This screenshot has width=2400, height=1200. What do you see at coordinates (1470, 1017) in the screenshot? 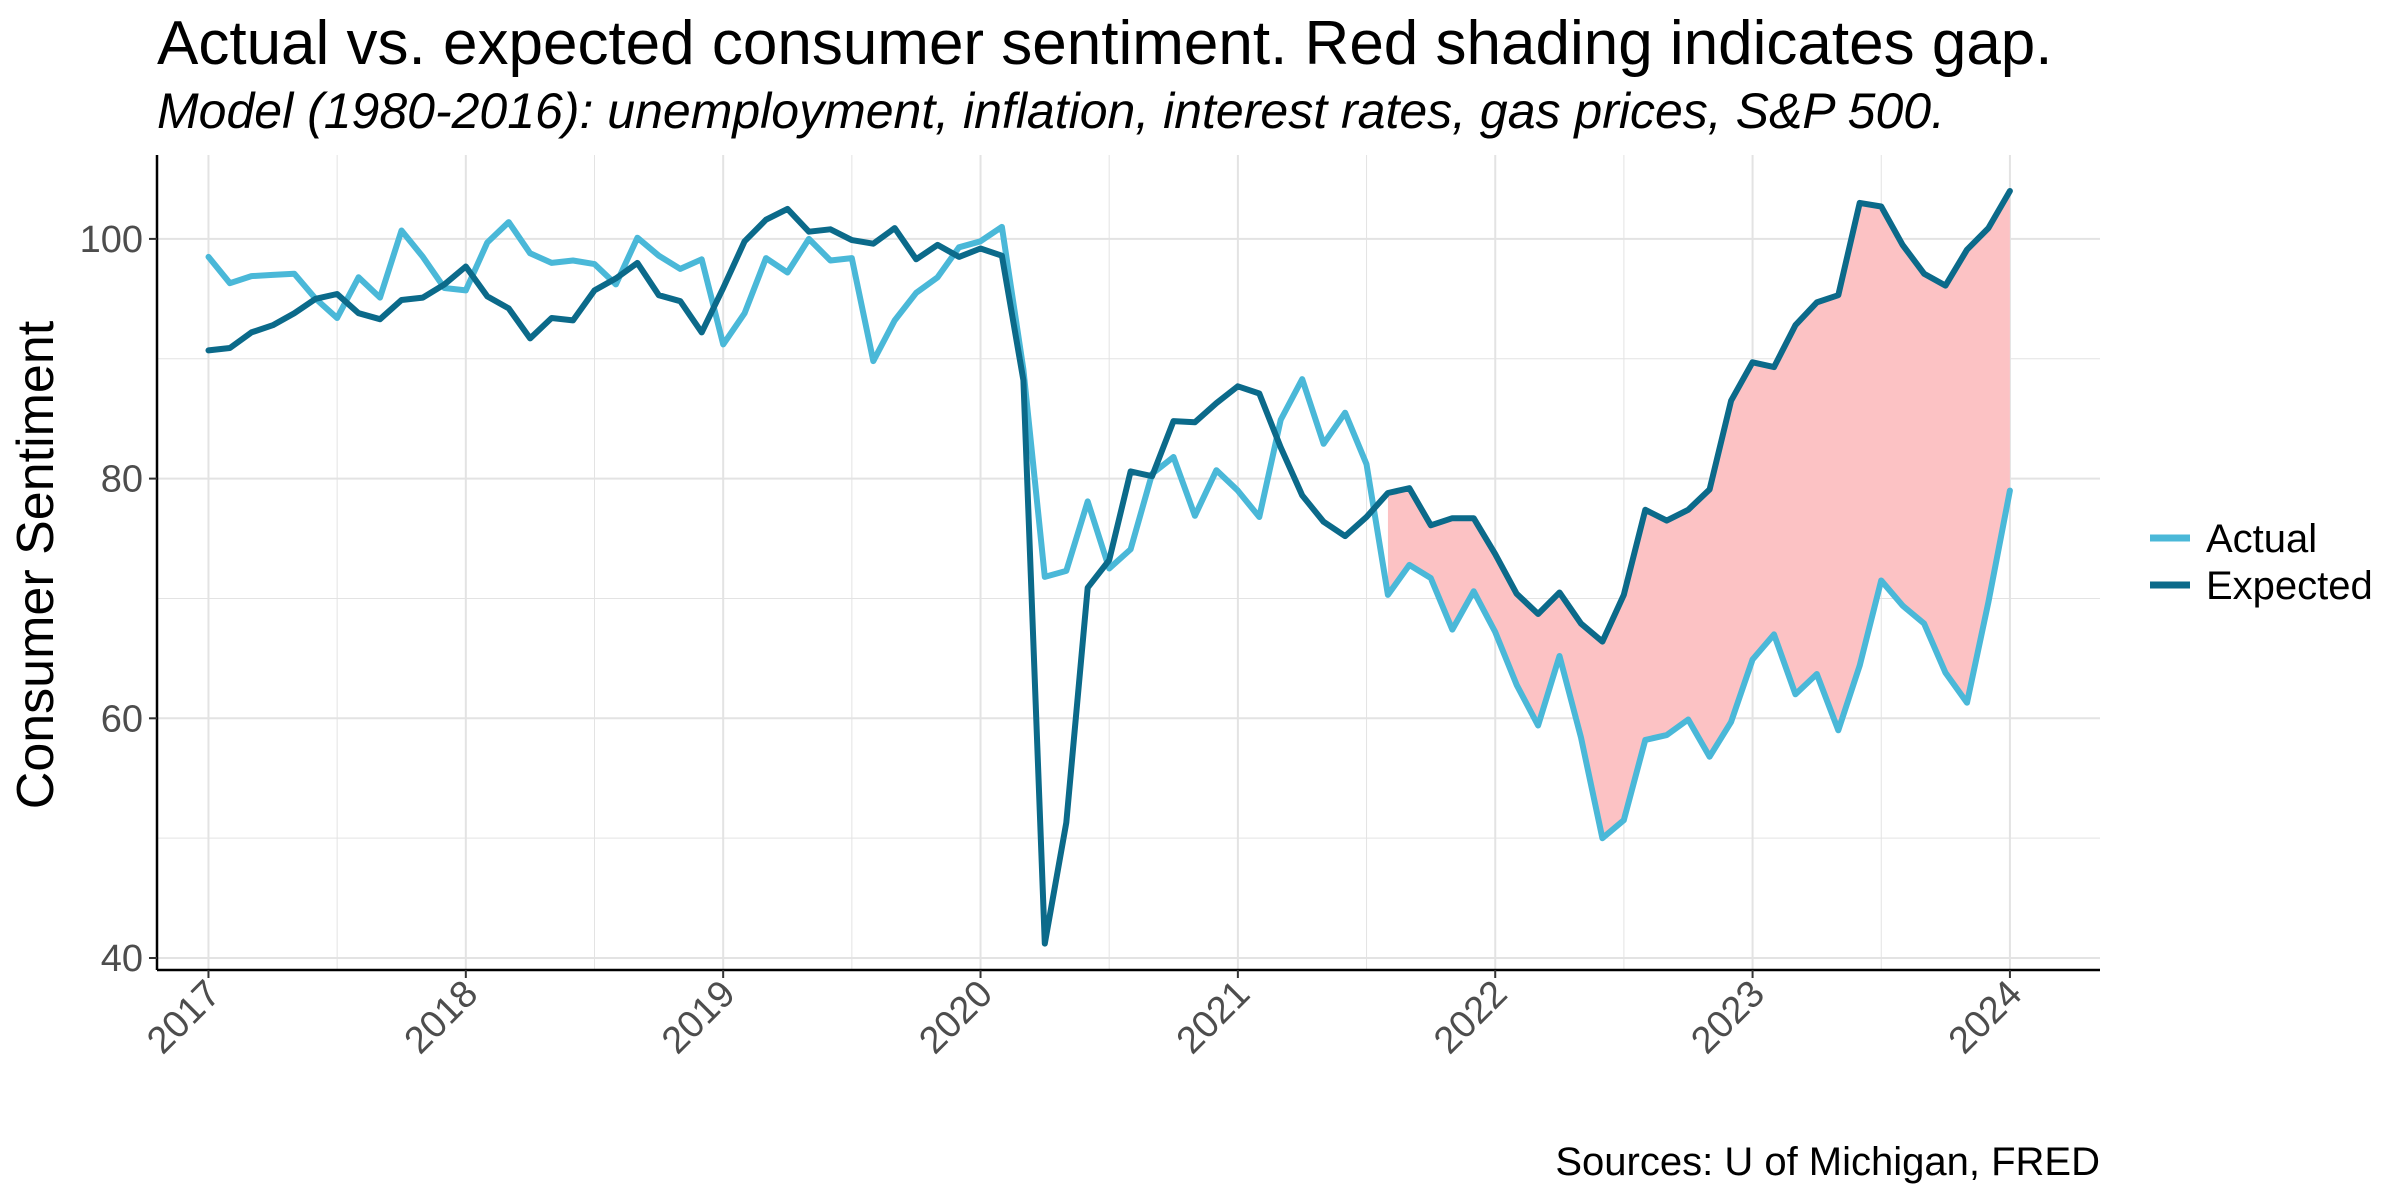
I see `x-tick-label: 2022` at bounding box center [1470, 1017].